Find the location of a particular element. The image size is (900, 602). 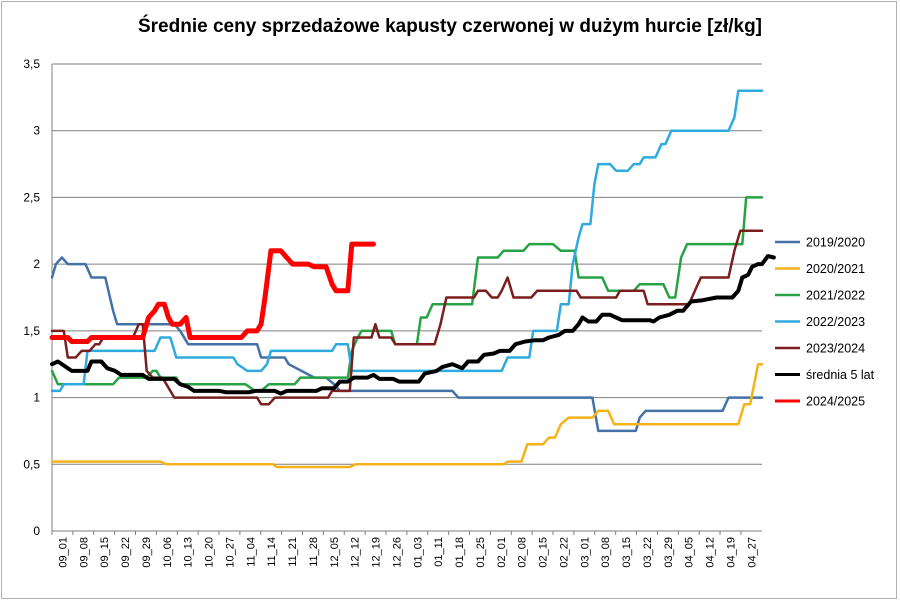

y-axis-ticks: 0 0,5 1 1,5 2 2,5 3 3,5 is located at coordinates (31, 297).